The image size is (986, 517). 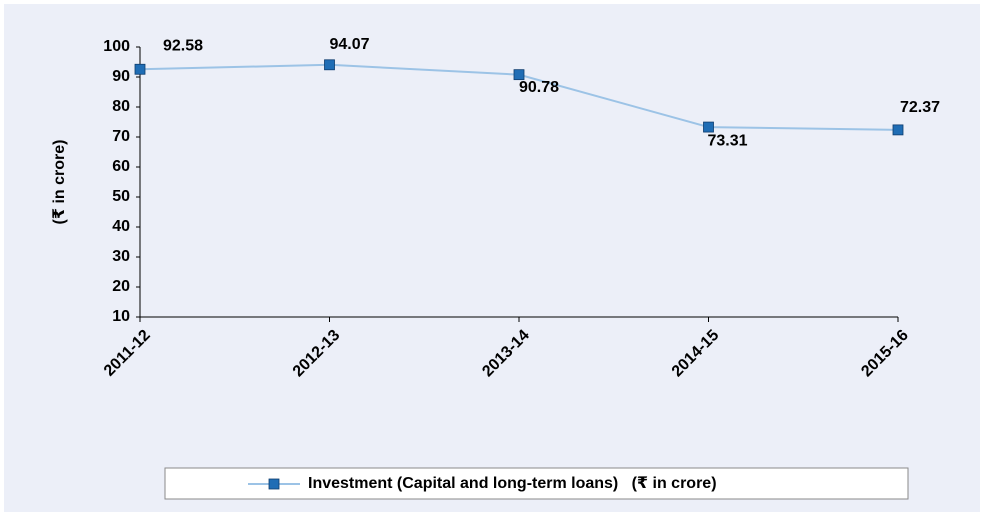 What do you see at coordinates (727, 140) in the screenshot?
I see `data-label: 73.31` at bounding box center [727, 140].